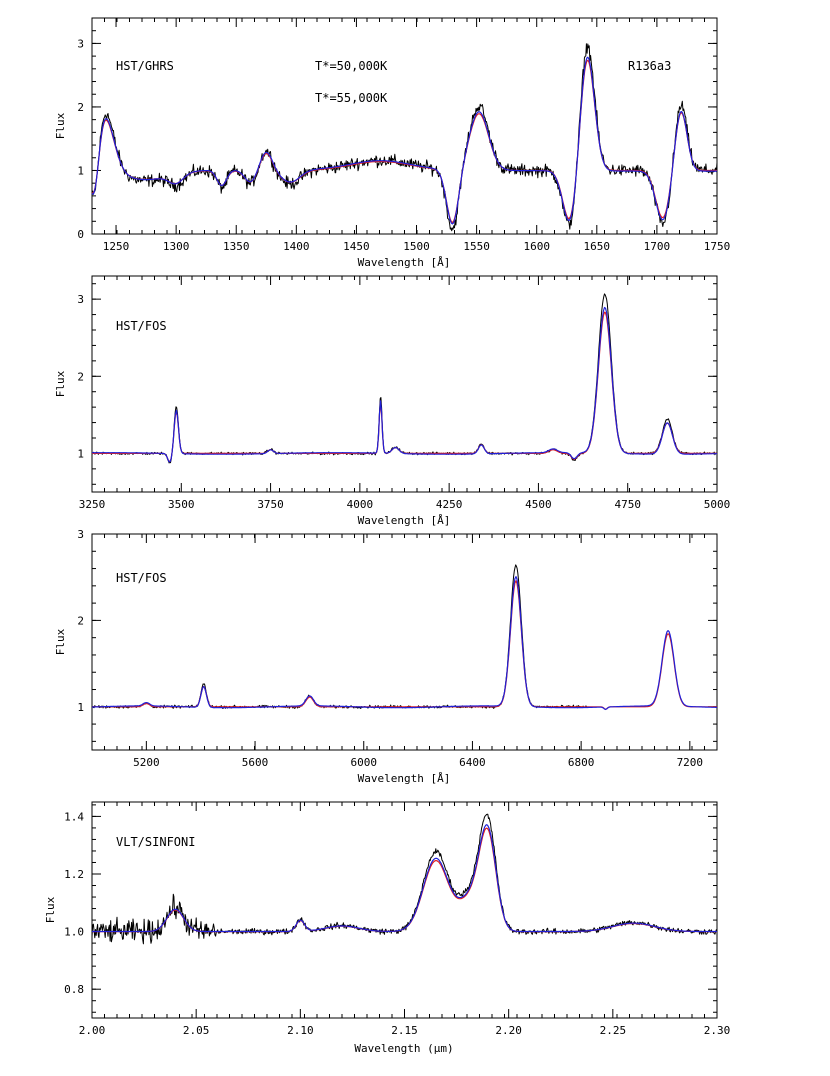 This screenshot has width=830, height=1076. What do you see at coordinates (176, 246) in the screenshot?
I see `x-tick-label: 1300` at bounding box center [176, 246].